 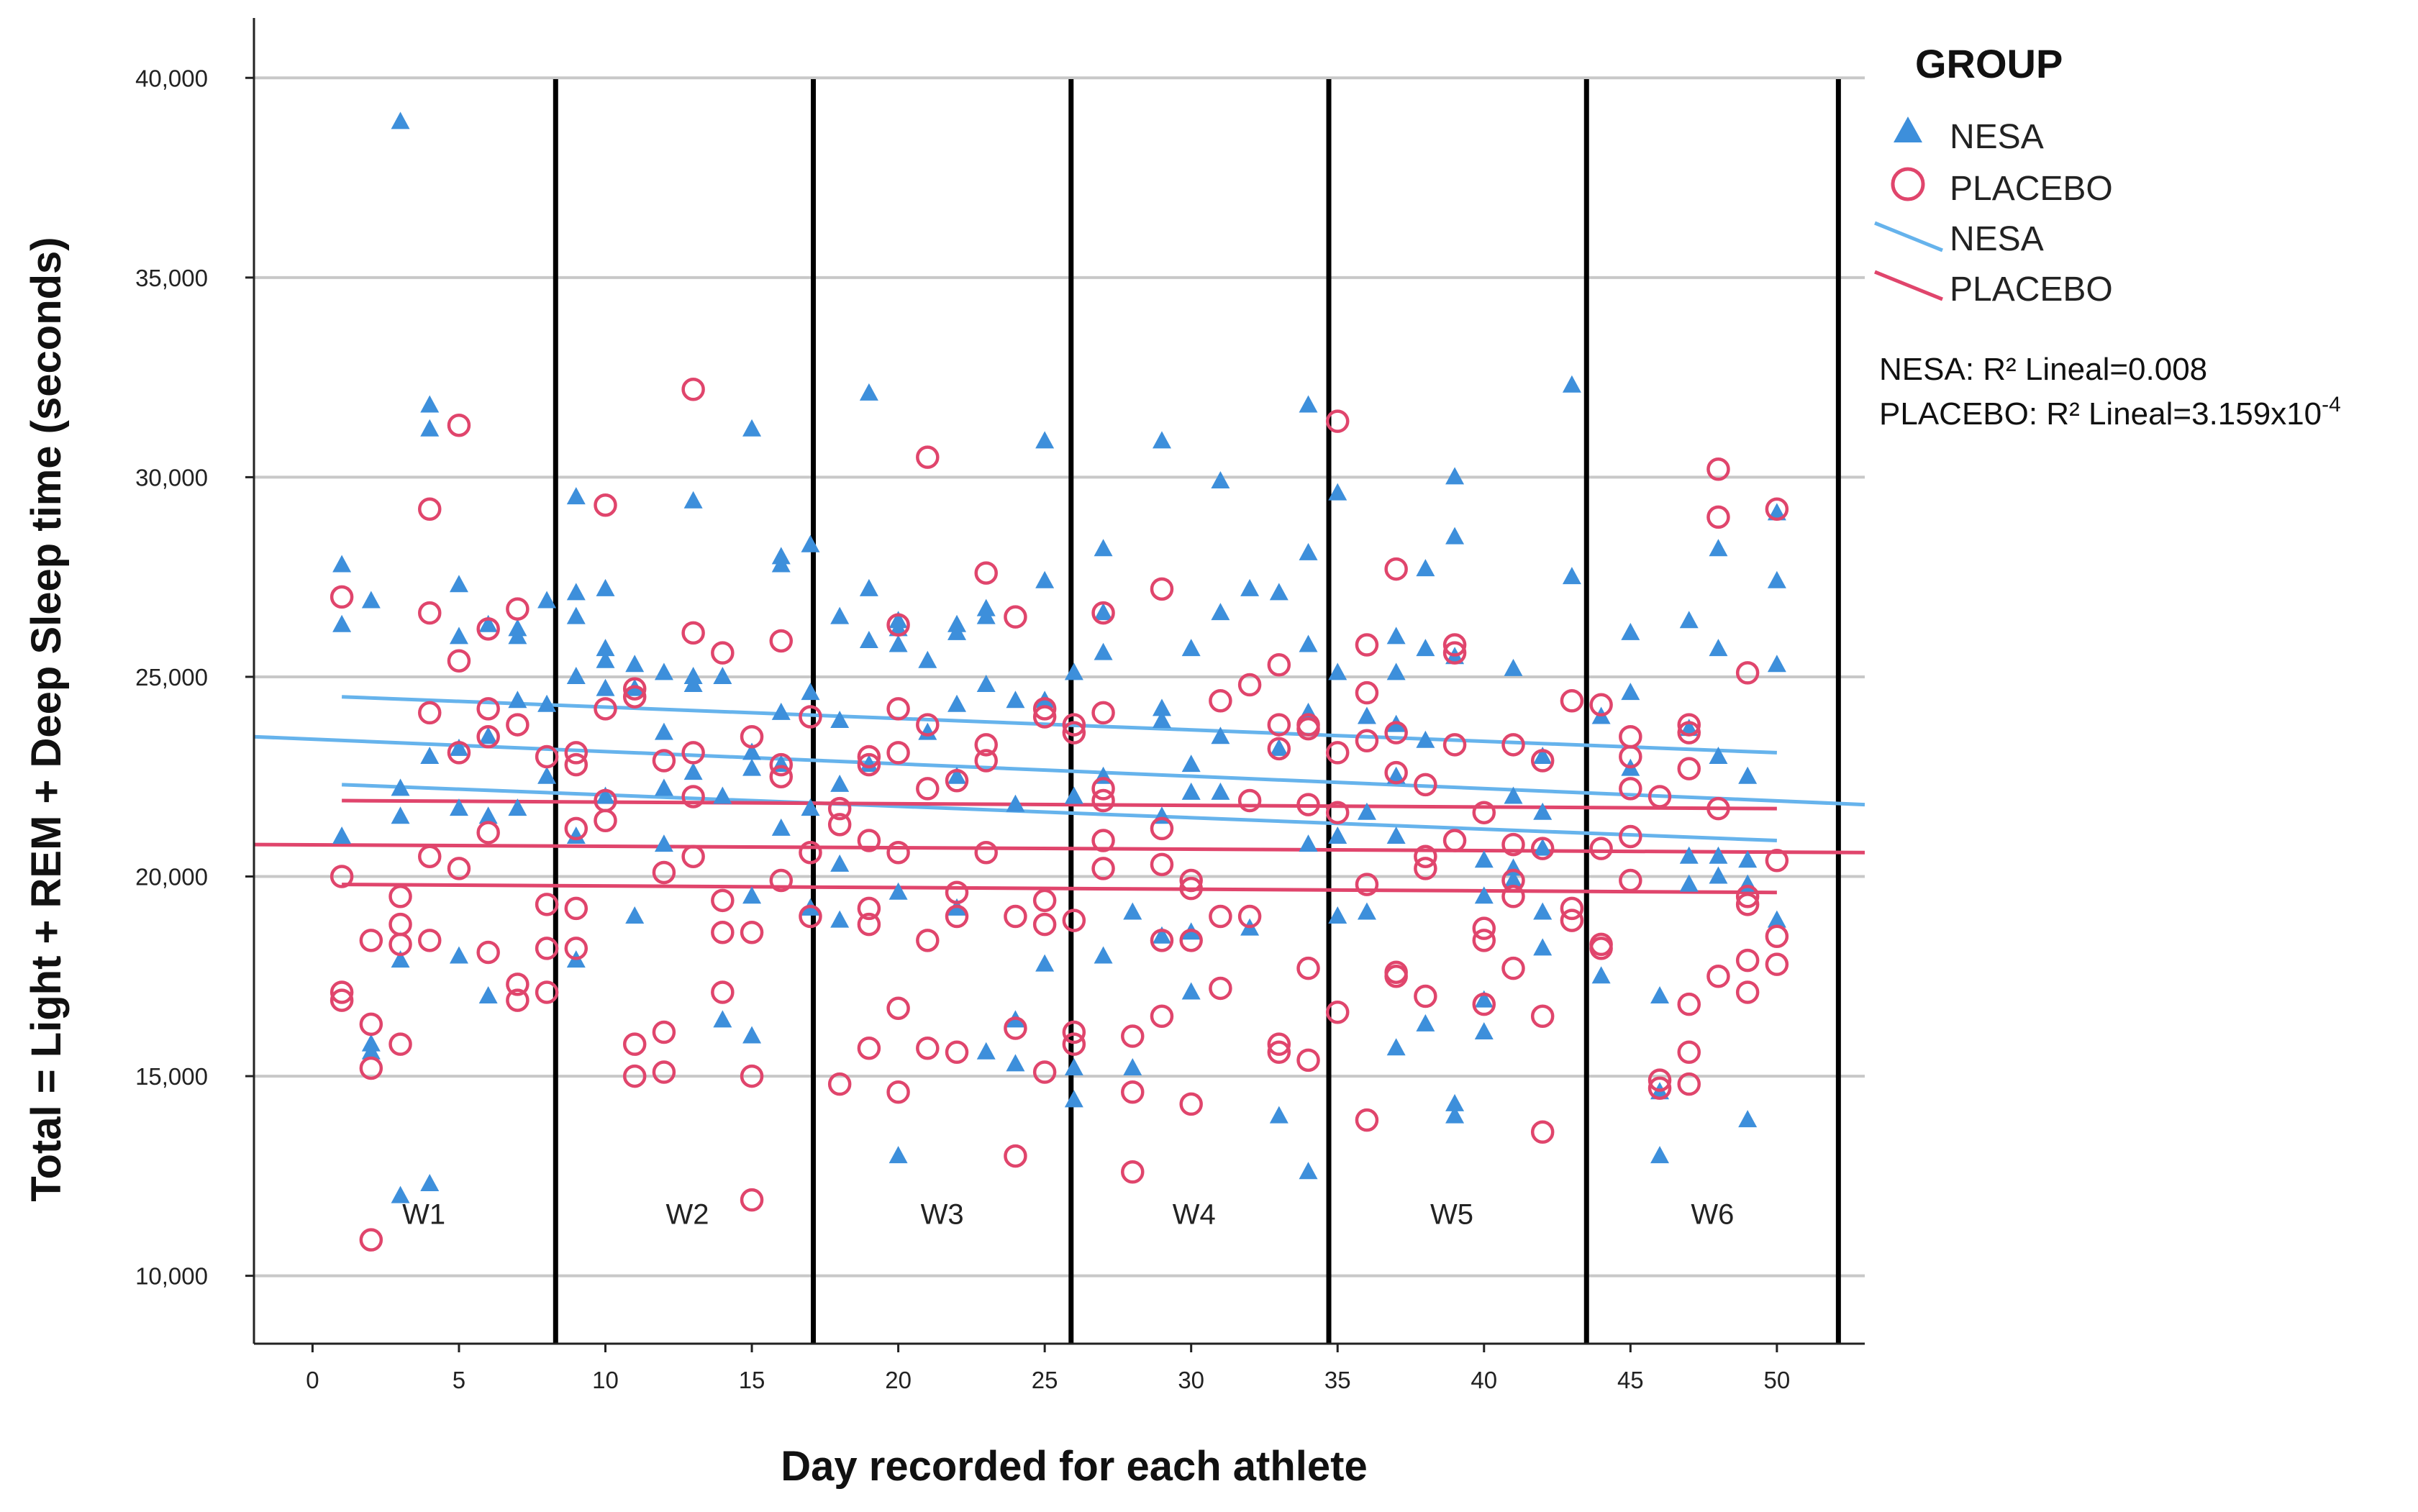 I want to click on week-label: W4, so click(x=1194, y=1214).